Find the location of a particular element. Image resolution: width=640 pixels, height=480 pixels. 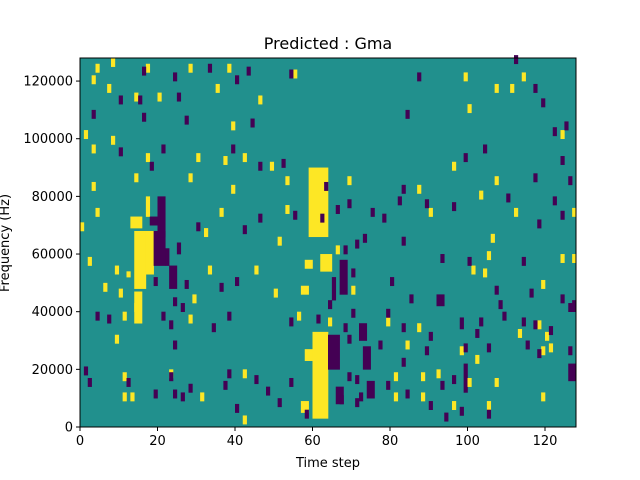

y-tick-label: 80000 is located at coordinates (52, 197).